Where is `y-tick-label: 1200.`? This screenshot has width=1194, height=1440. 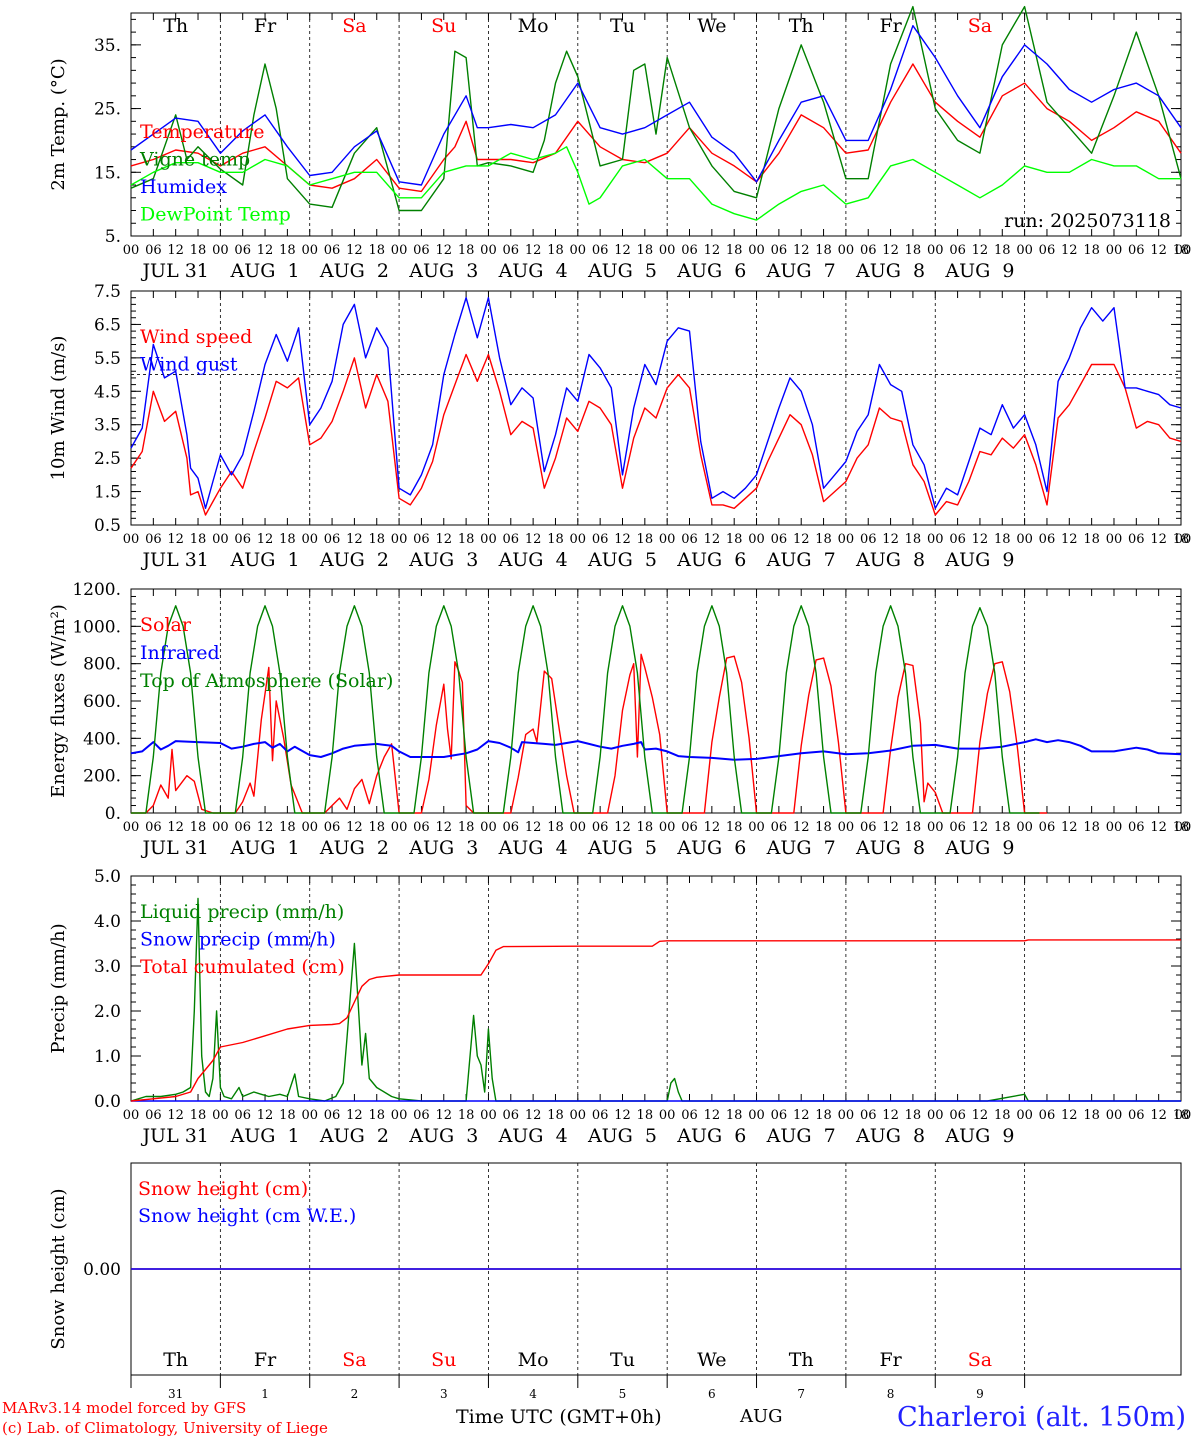 y-tick-label: 1200. is located at coordinates (96, 590).